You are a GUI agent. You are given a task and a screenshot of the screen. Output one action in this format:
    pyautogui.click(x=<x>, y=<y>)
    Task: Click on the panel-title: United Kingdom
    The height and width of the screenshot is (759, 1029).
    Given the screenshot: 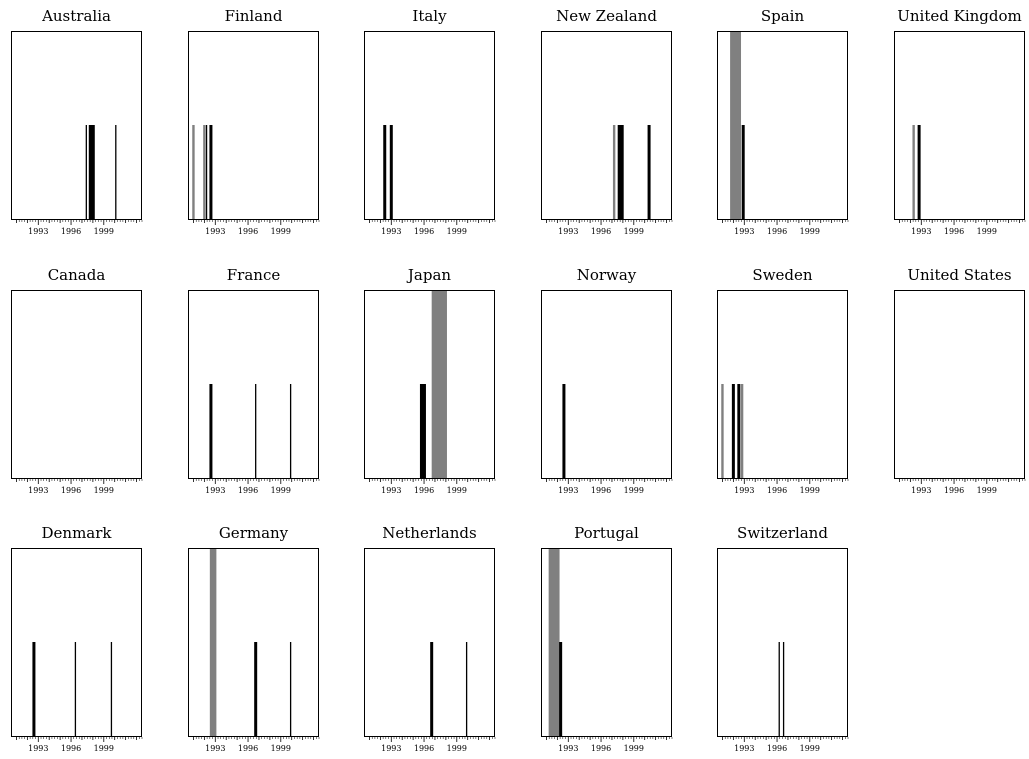 What is the action you would take?
    pyautogui.click(x=959, y=16)
    